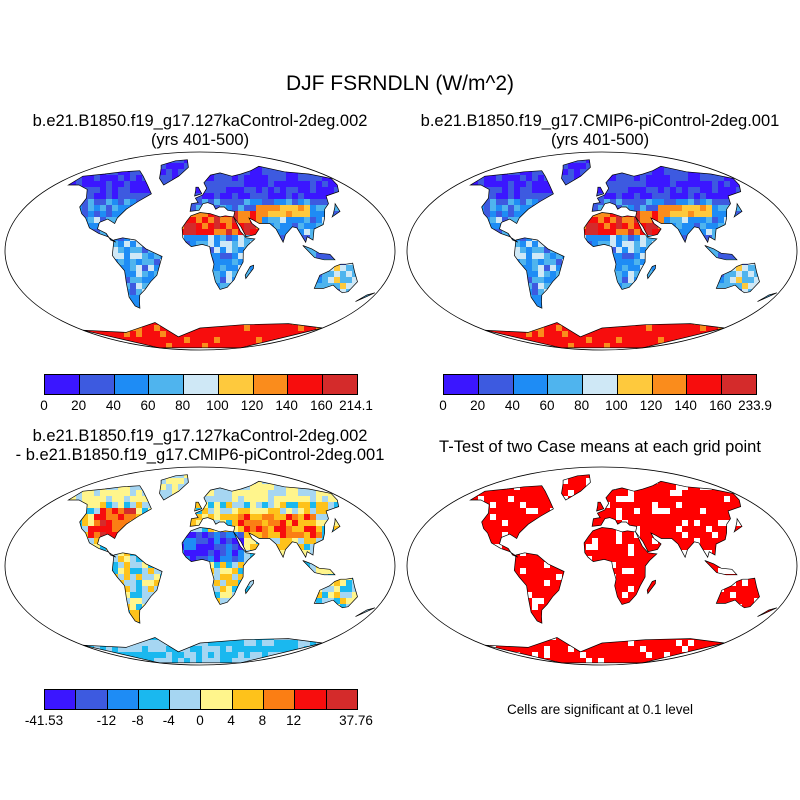  Describe the element at coordinates (44, 720) in the screenshot. I see `colorbar-tick-label: -41.53` at that location.